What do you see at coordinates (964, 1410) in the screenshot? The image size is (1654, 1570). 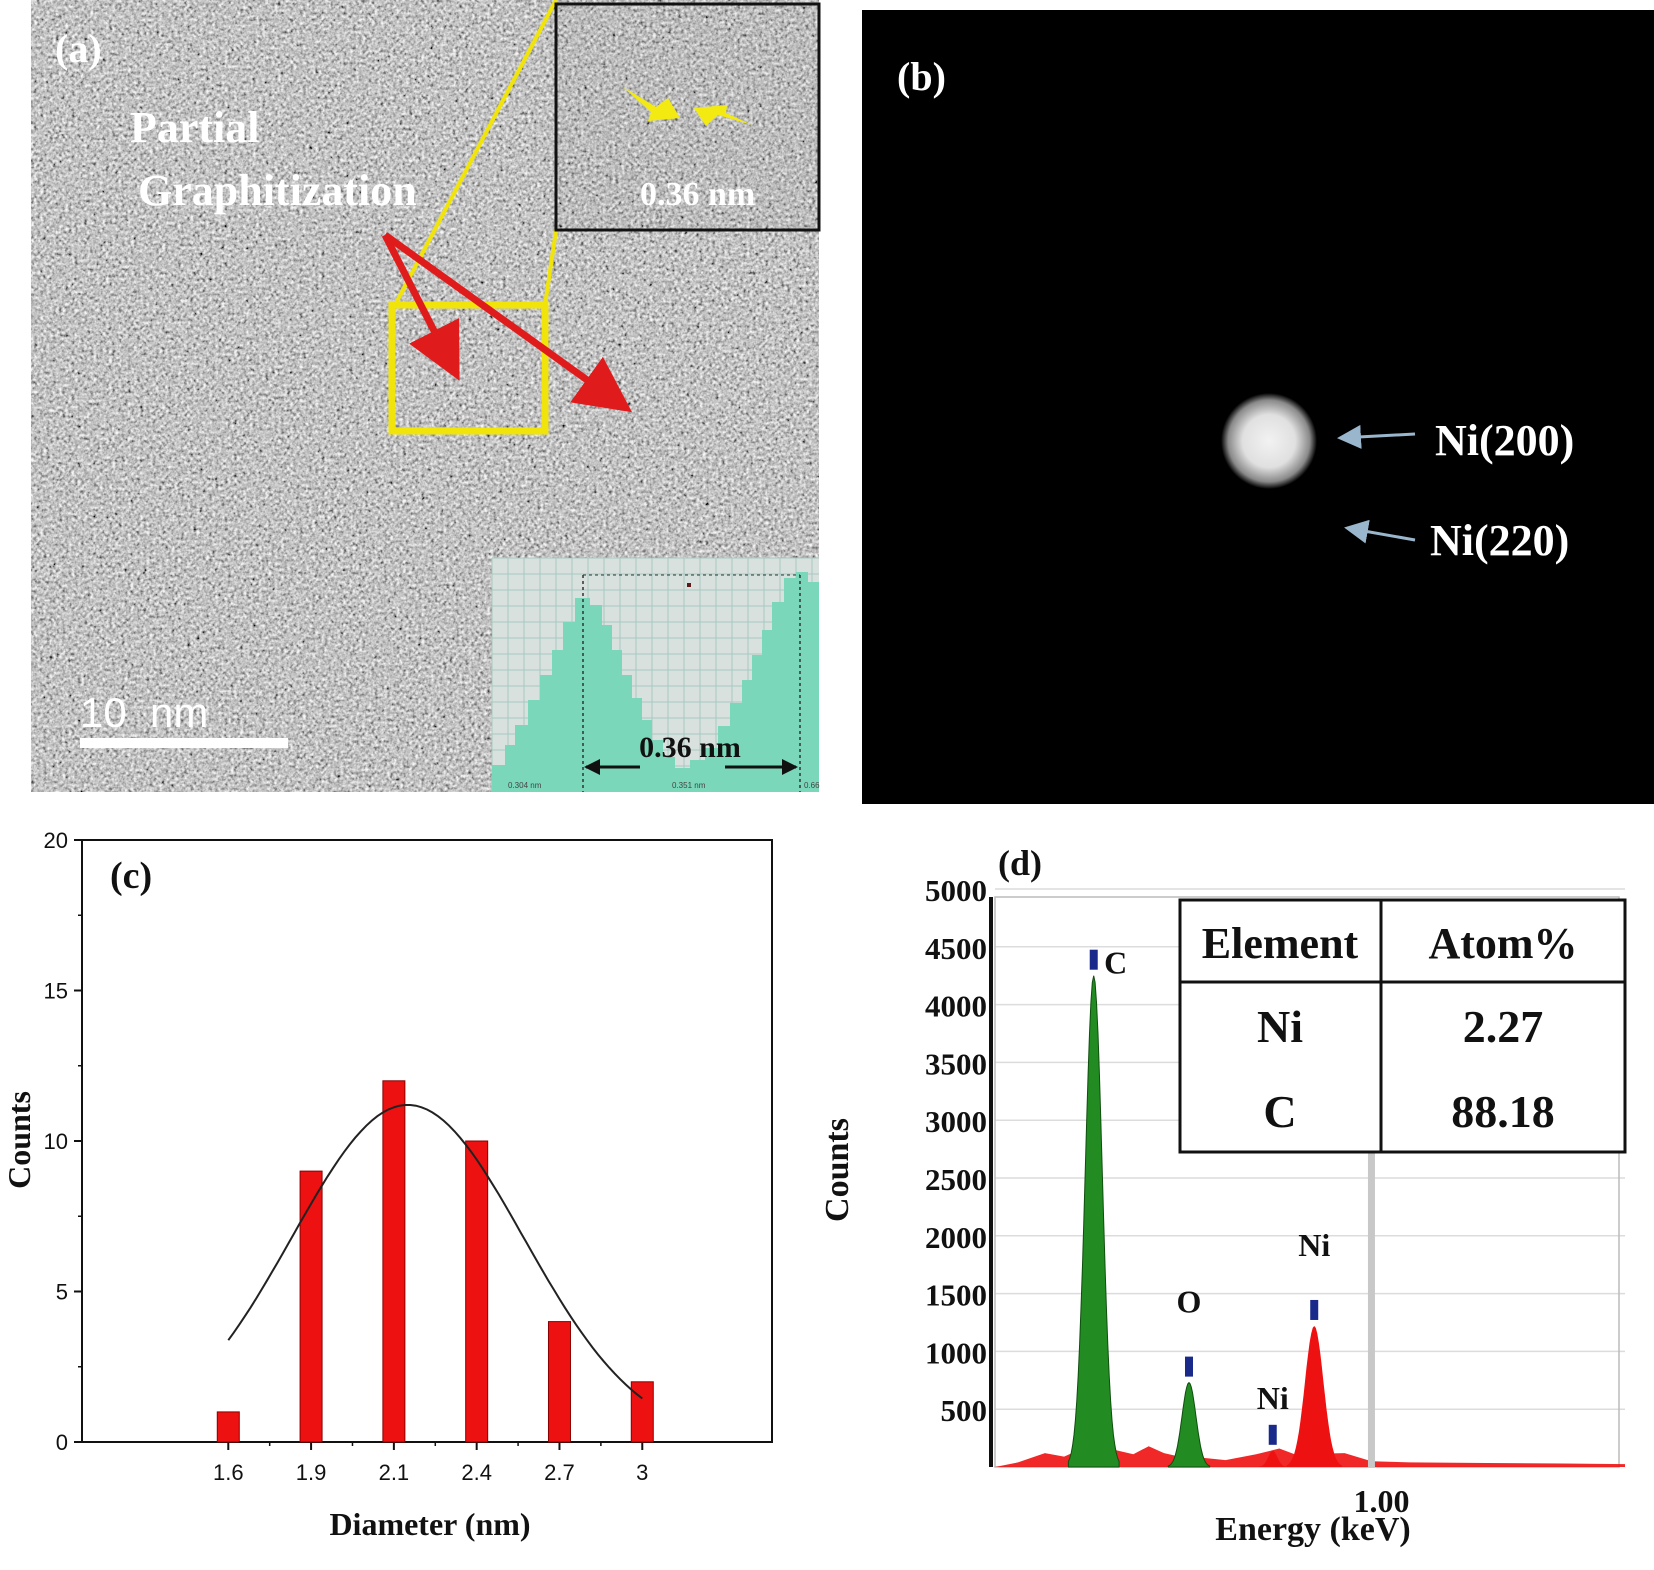 I see `y-tick-label: 500` at bounding box center [964, 1410].